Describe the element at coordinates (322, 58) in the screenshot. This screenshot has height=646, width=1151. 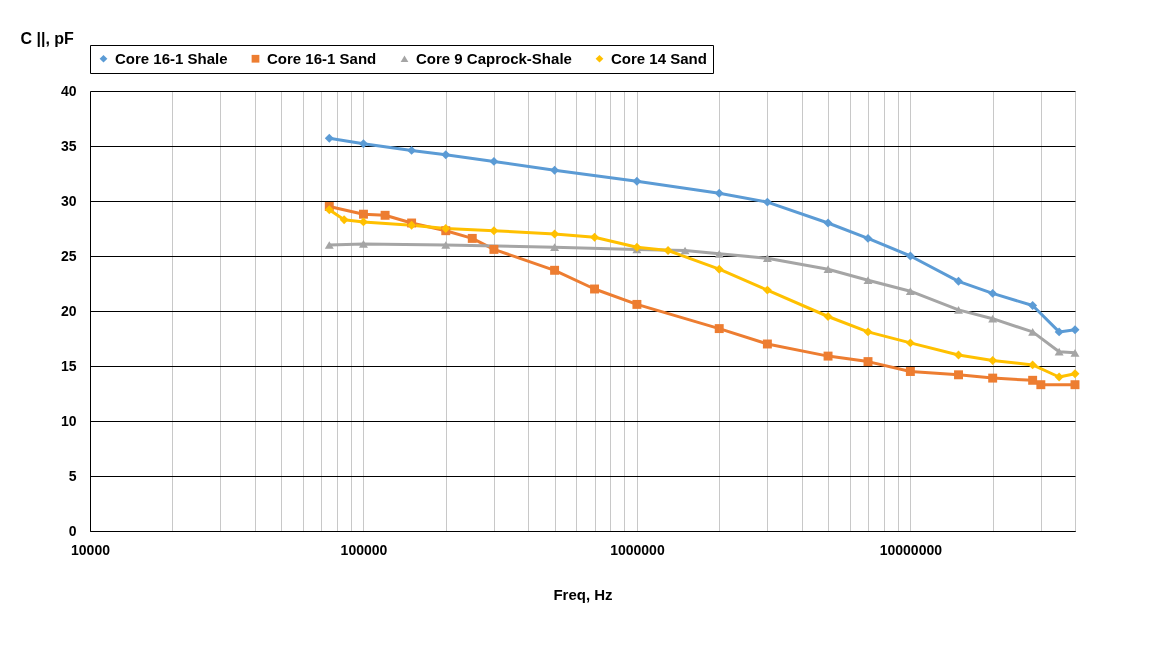
I see `legend-label: Core 16-1 Sand` at that location.